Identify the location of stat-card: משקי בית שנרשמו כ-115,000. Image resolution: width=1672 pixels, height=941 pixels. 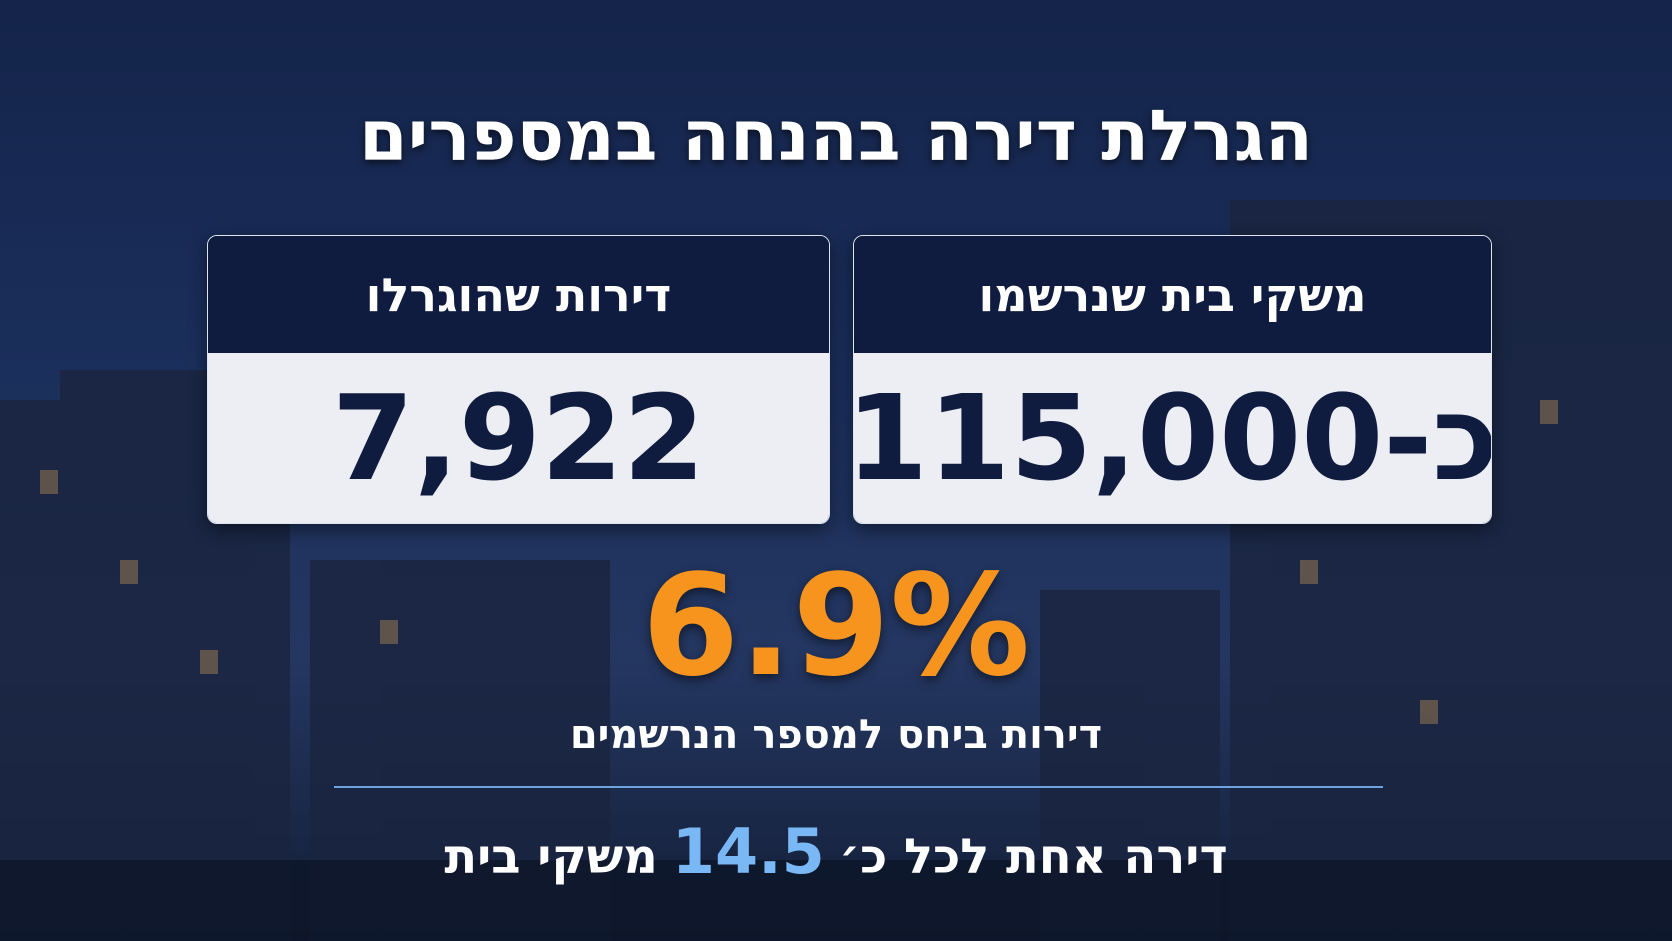
(1172, 379).